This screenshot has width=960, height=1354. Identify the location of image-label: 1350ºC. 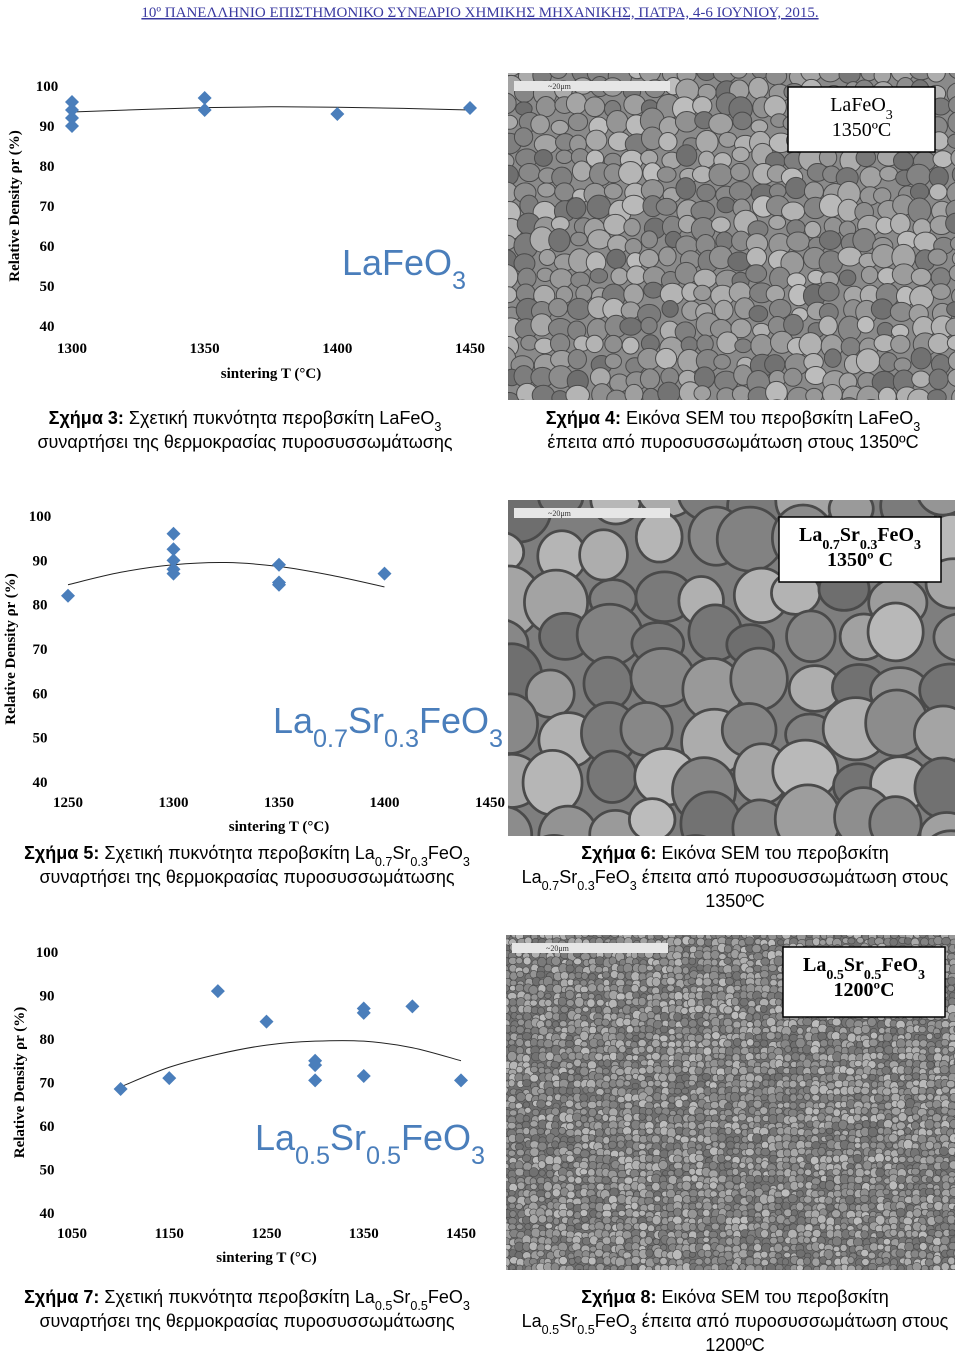
(862, 130).